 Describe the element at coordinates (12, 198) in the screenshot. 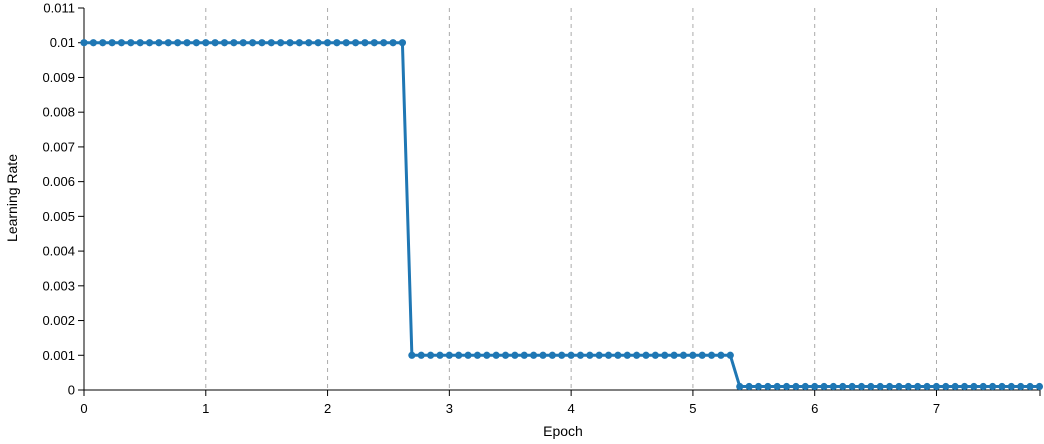

I see `y-axis-title: Learning Rate` at that location.